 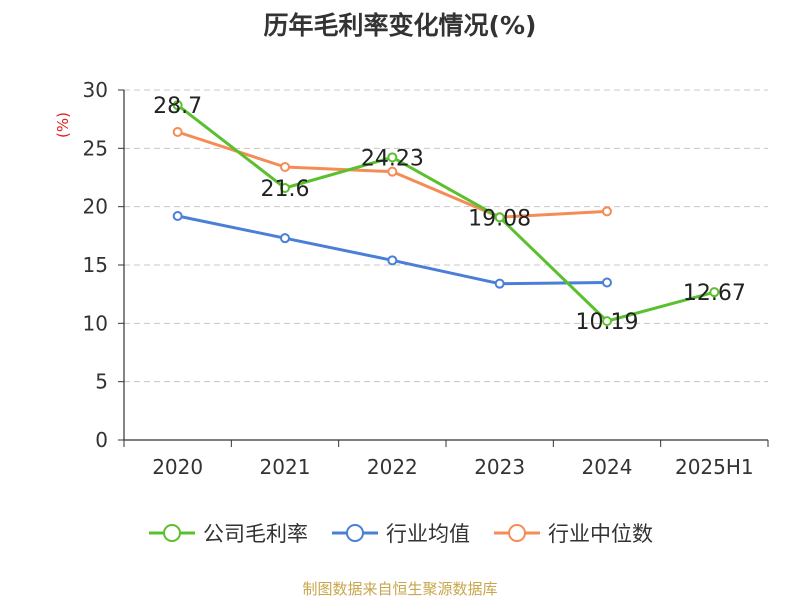 What do you see at coordinates (95, 323) in the screenshot?
I see `y-tick-label: 10` at bounding box center [95, 323].